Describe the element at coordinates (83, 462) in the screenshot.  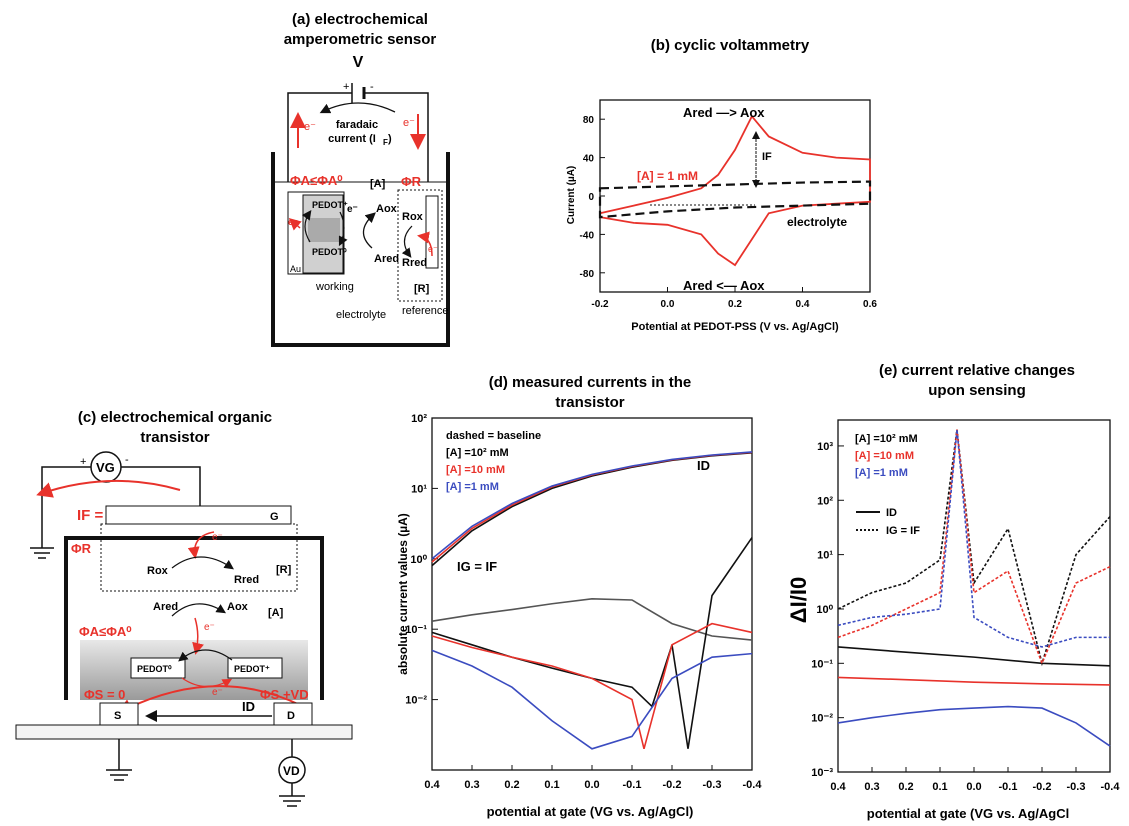
I see `vg-plus: +` at that location.